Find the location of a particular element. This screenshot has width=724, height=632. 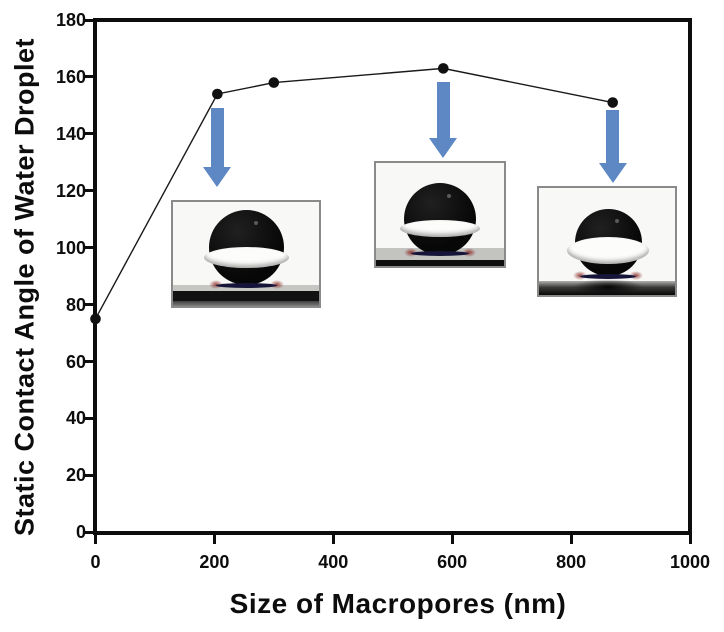

x-tick-label: 0 is located at coordinates (95, 562).